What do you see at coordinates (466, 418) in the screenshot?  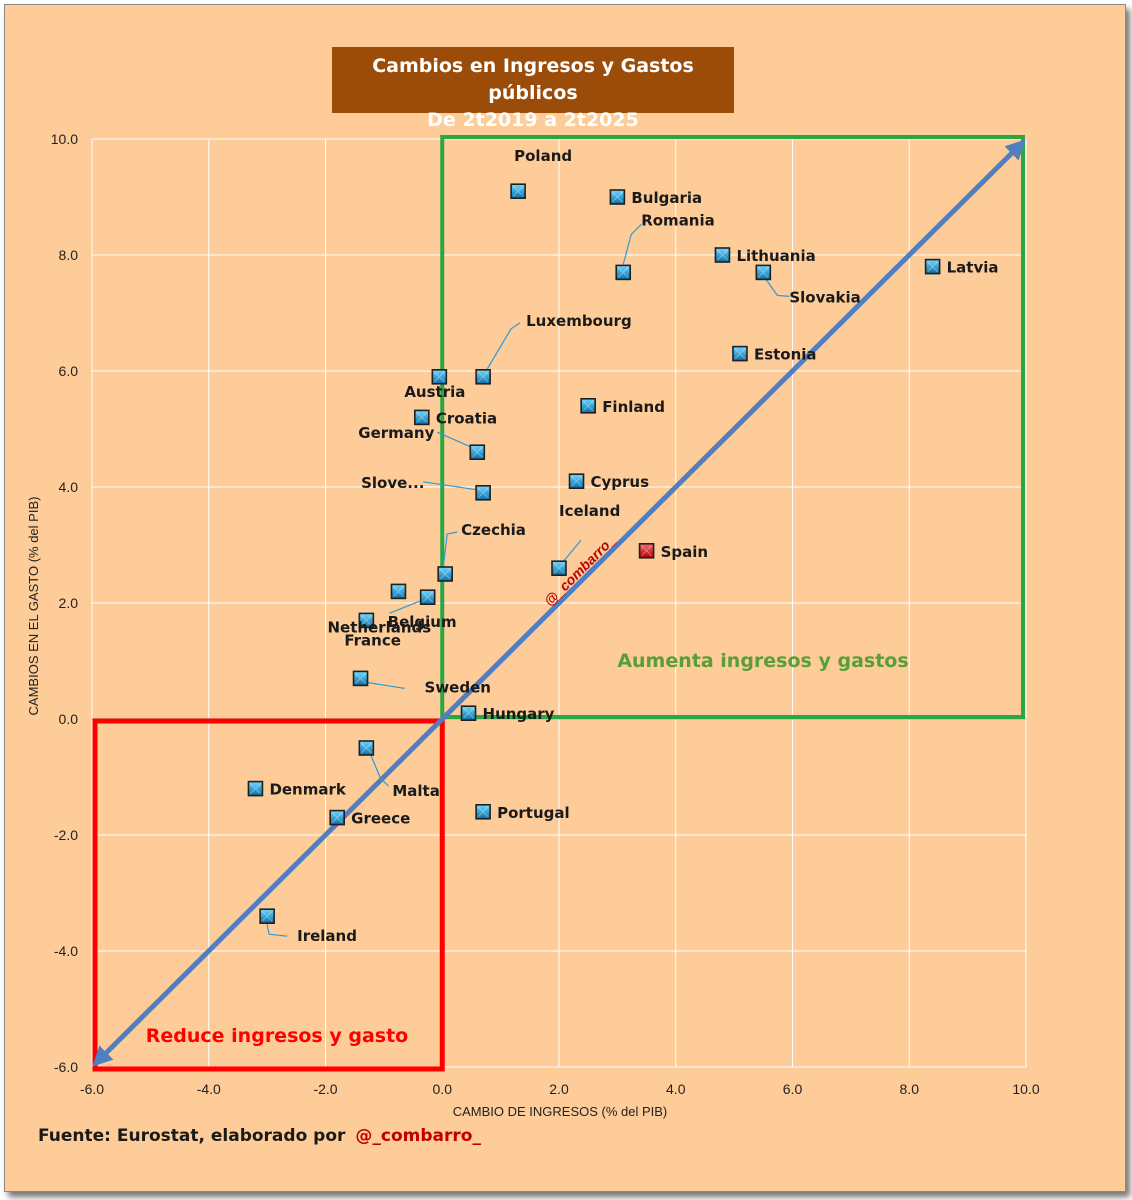 I see `point-label: Croatia` at bounding box center [466, 418].